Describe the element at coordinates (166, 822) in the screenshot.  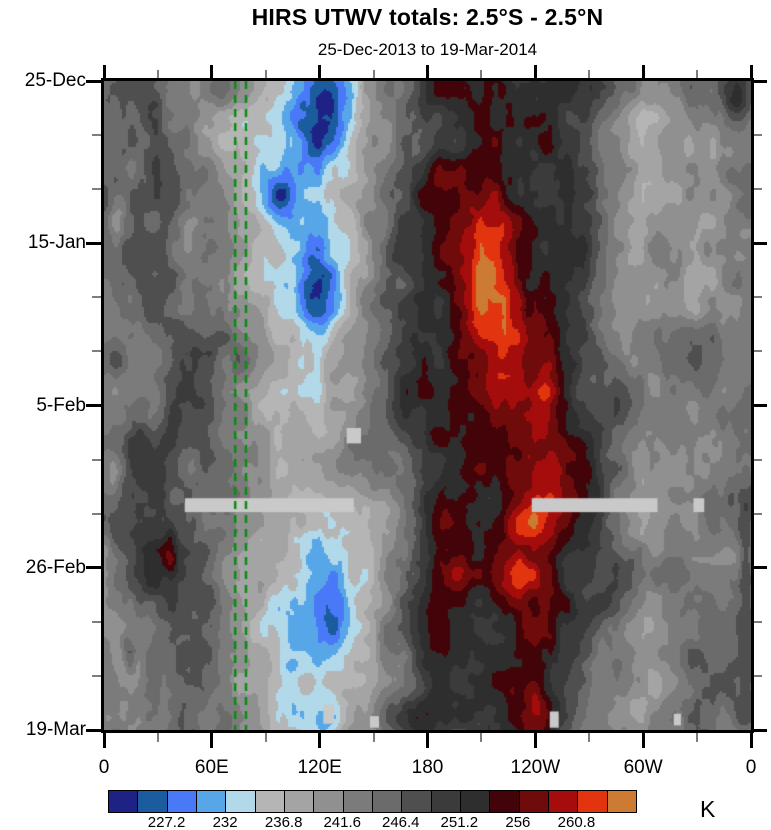
I see `colorbar-tick-label: 227.2` at that location.